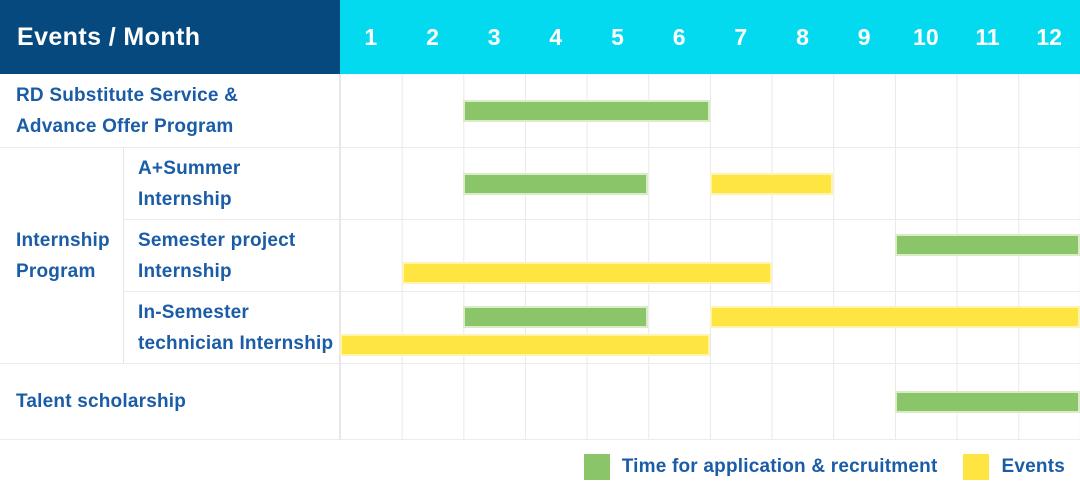 The height and width of the screenshot is (494, 1080). I want to click on month-header-12: 12, so click(1049, 36).